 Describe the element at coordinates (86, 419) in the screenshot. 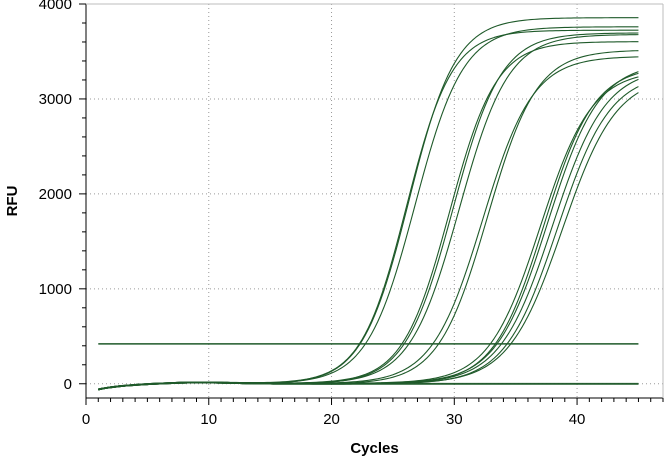

I see `x-tick-label: 0` at that location.